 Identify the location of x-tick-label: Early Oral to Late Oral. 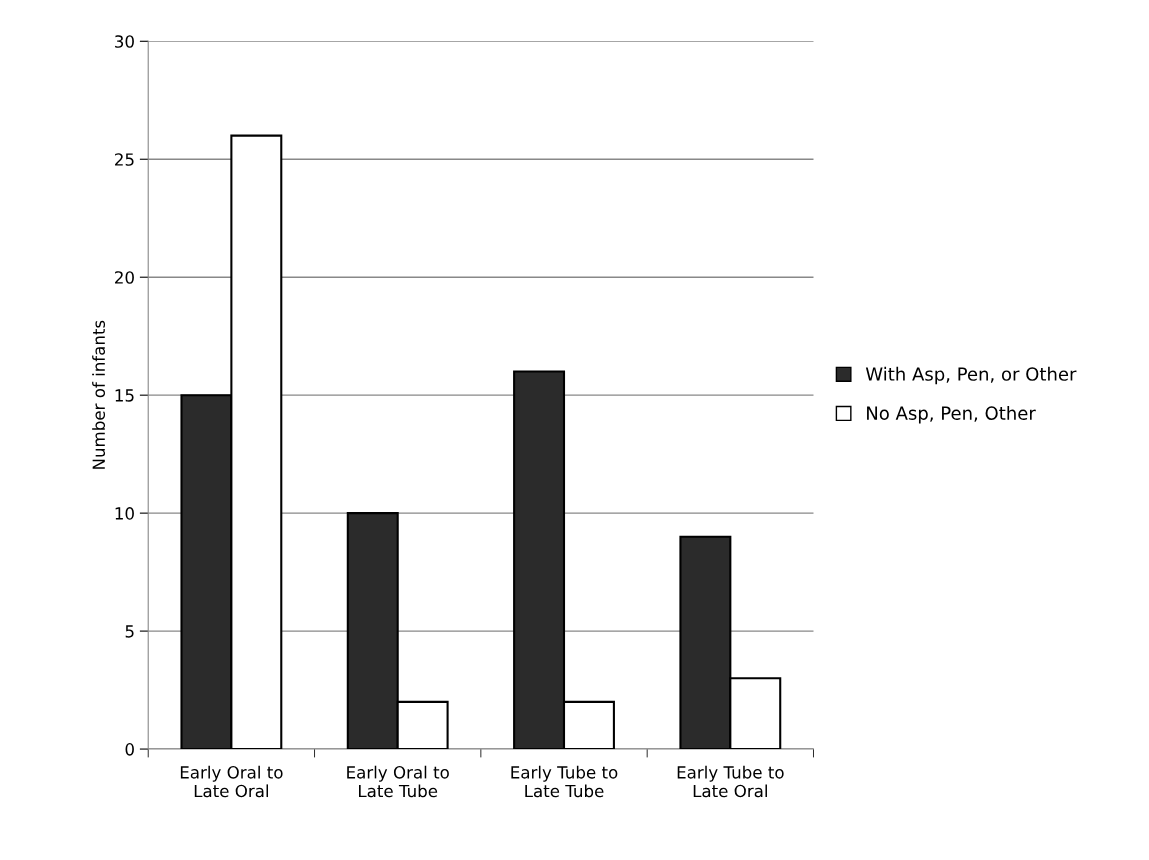
(231, 781).